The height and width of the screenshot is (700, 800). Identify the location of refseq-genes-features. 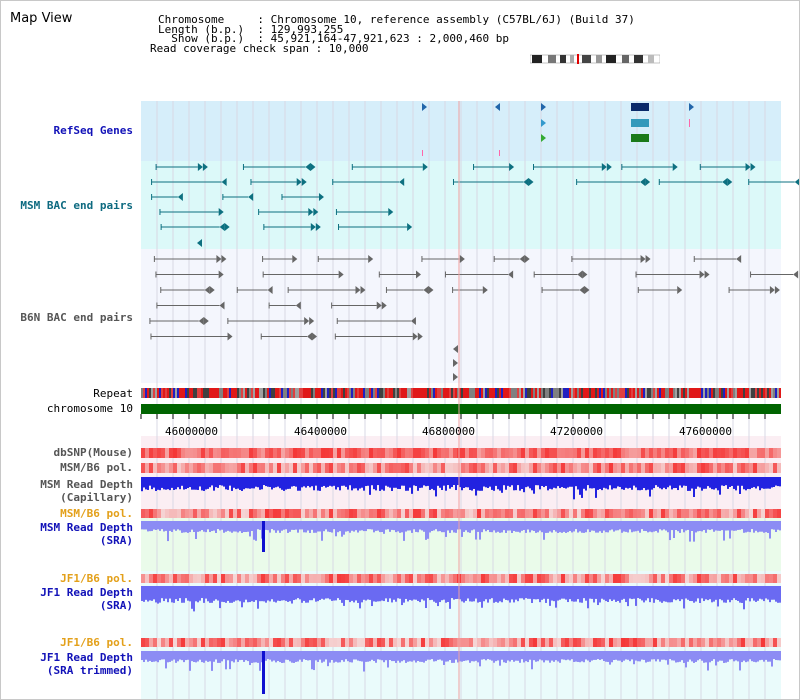
(558, 129).